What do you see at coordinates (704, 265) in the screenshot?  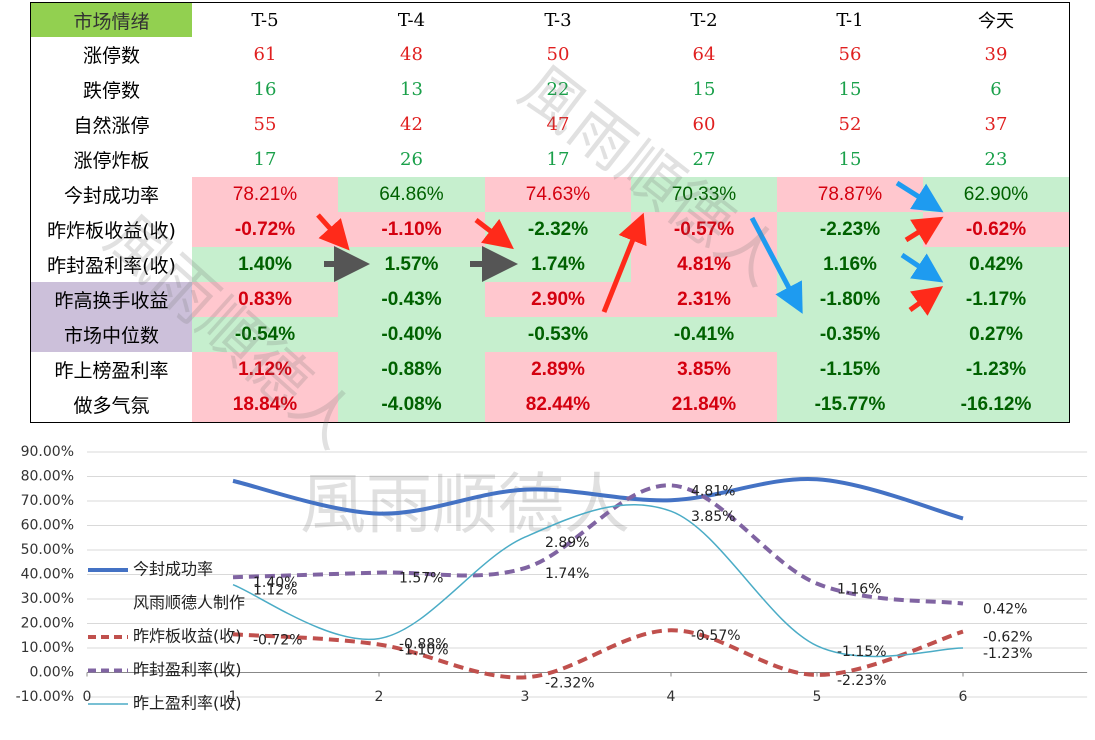 I see `table-cell: 4.81%` at bounding box center [704, 265].